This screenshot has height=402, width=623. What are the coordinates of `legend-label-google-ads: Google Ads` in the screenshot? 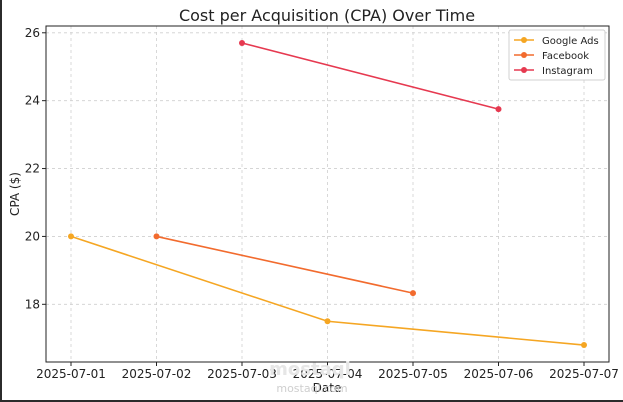 It's located at (570, 41).